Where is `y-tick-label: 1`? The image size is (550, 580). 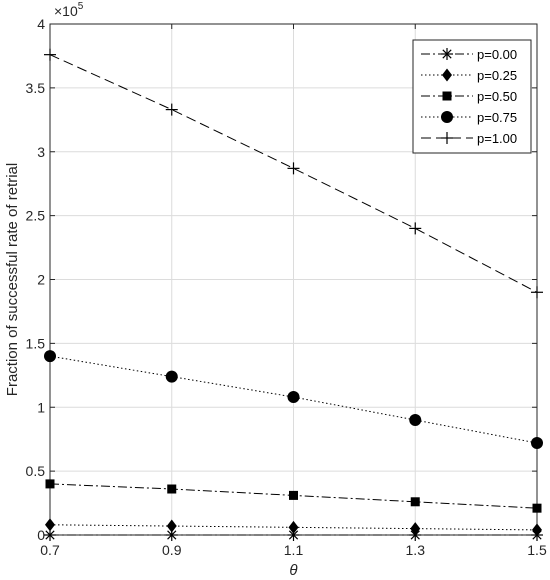 y-tick-label: 1 is located at coordinates (41, 407).